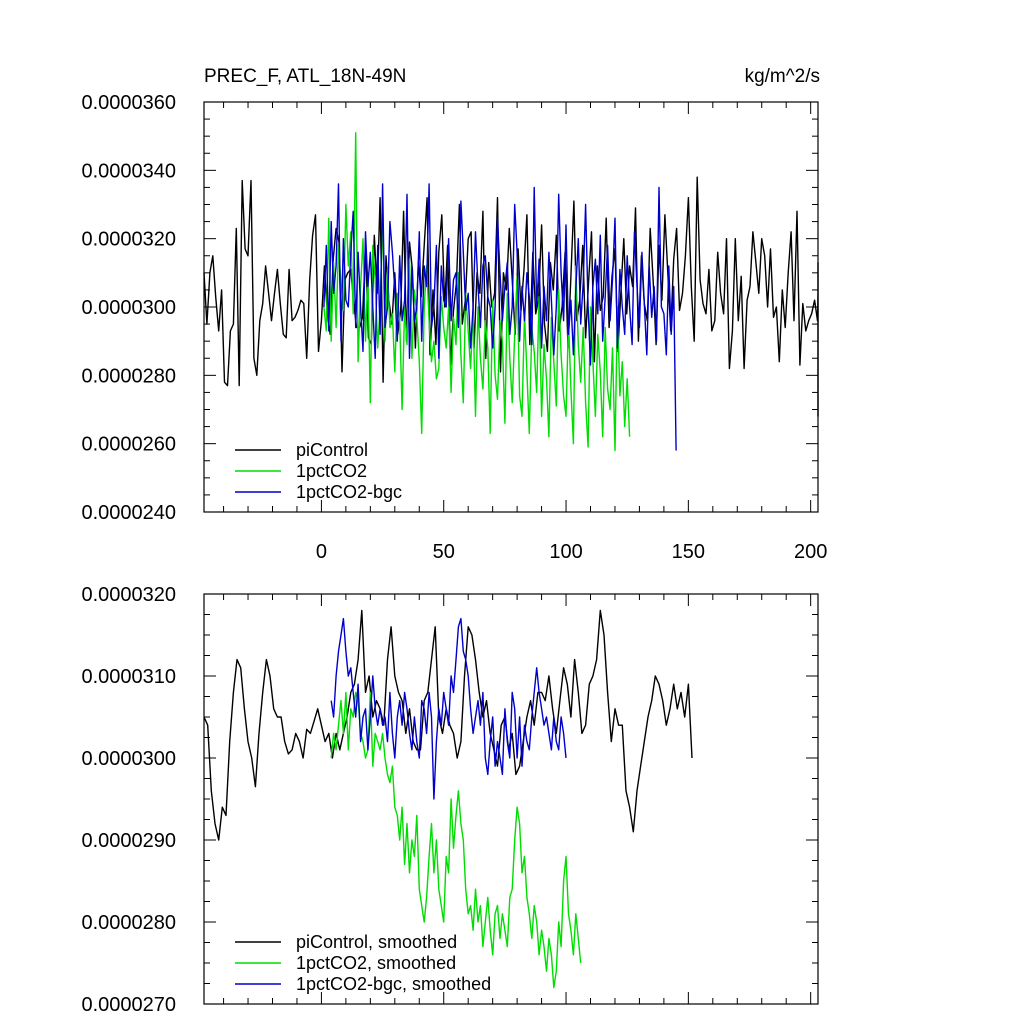  I want to click on top-xtick-label: 50, so click(444, 552).